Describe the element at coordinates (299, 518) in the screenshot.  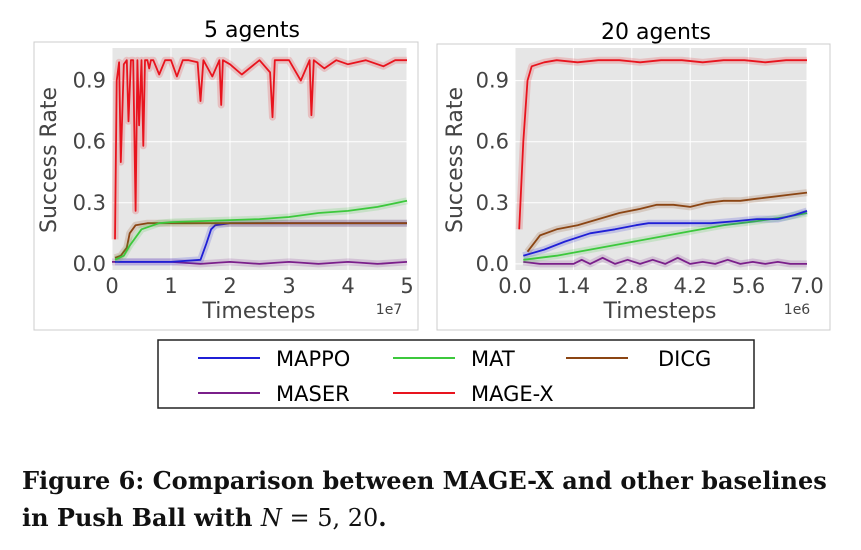
I see `caption-equals: =` at that location.